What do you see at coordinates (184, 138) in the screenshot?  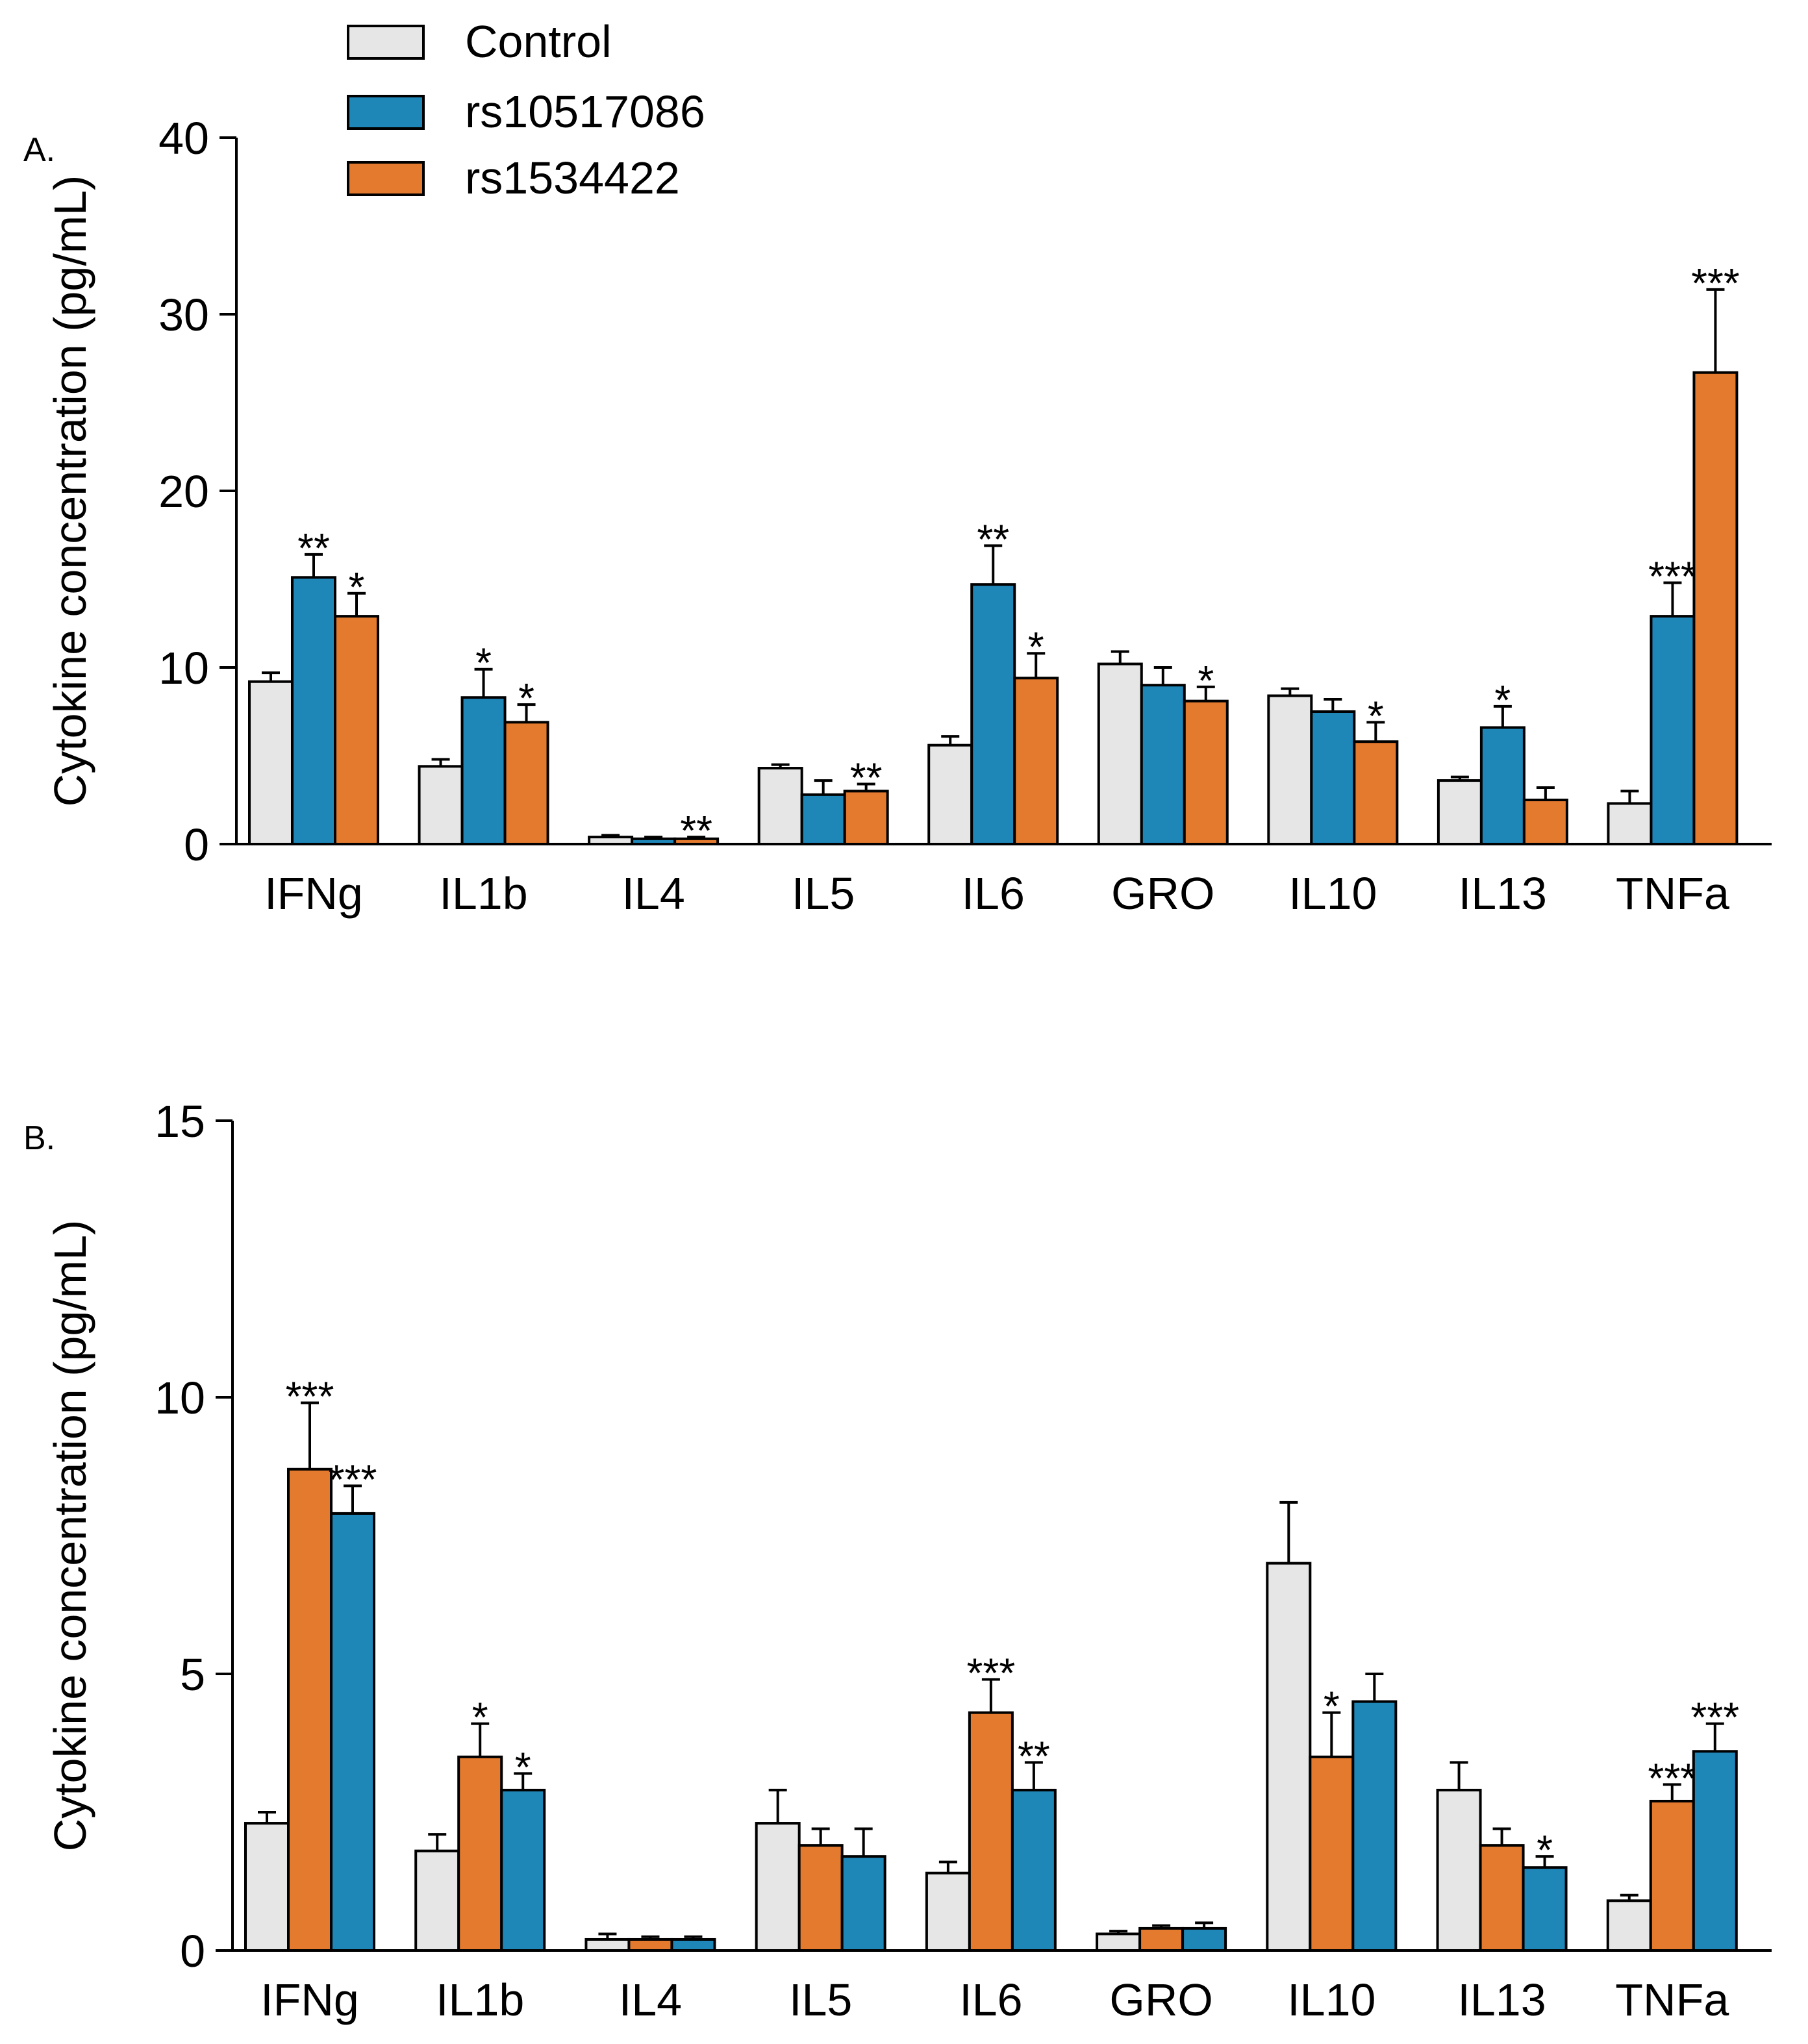 I see `y-tick-label: 40` at bounding box center [184, 138].